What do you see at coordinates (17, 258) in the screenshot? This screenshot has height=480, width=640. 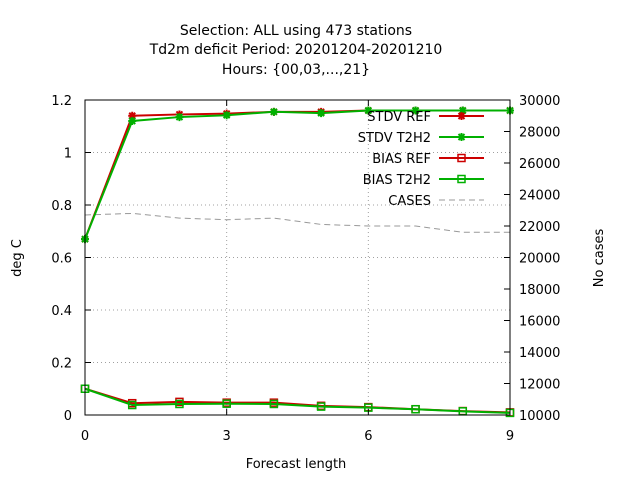 I see `y-axis-label: deg C` at bounding box center [17, 258].